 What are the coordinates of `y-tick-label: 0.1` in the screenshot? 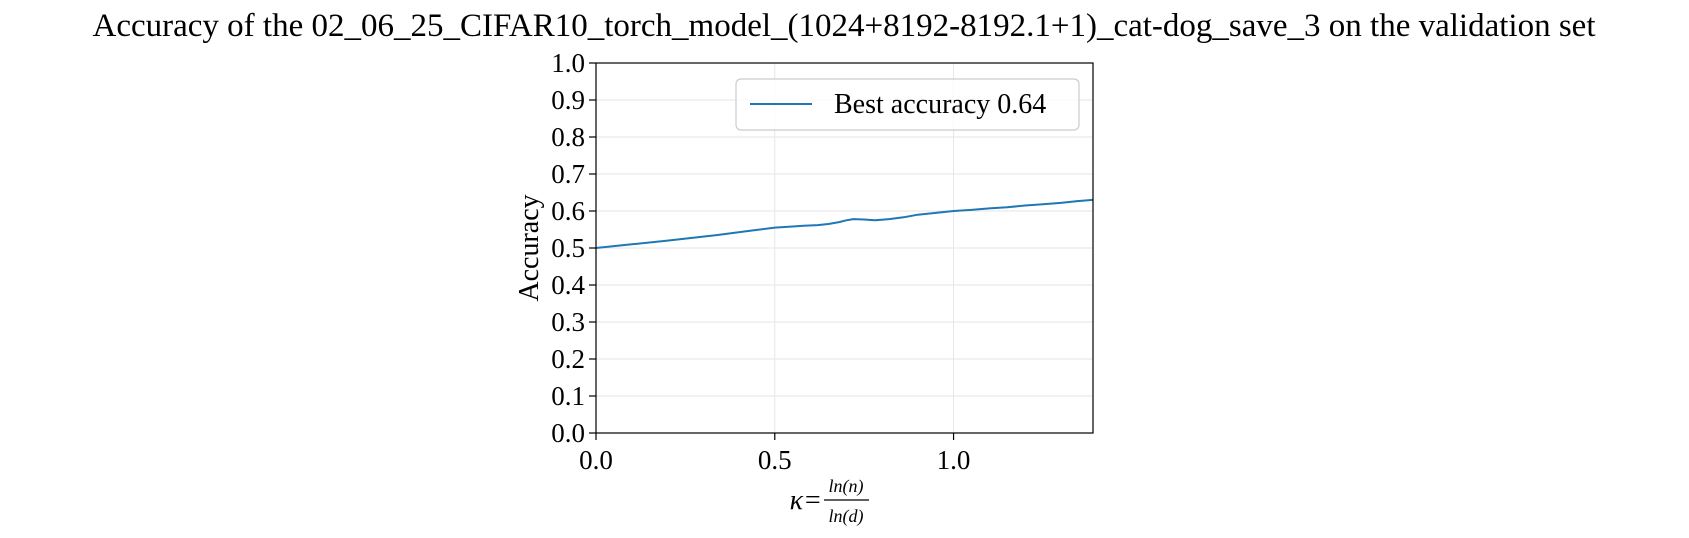 It's located at (568, 396).